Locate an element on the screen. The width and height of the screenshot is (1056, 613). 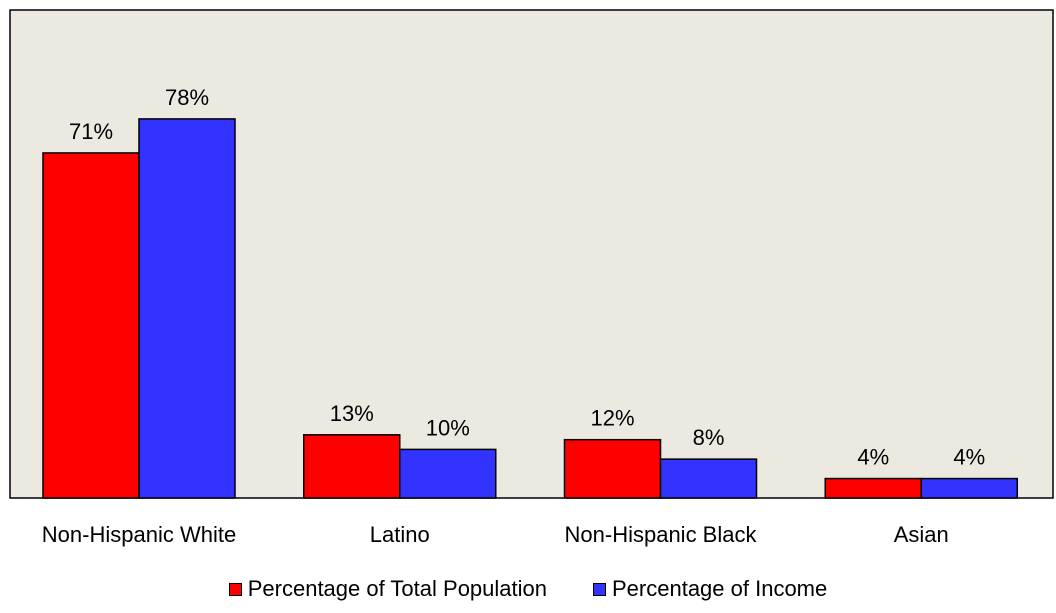
category-label-3: Asian is located at coordinates (921, 534).